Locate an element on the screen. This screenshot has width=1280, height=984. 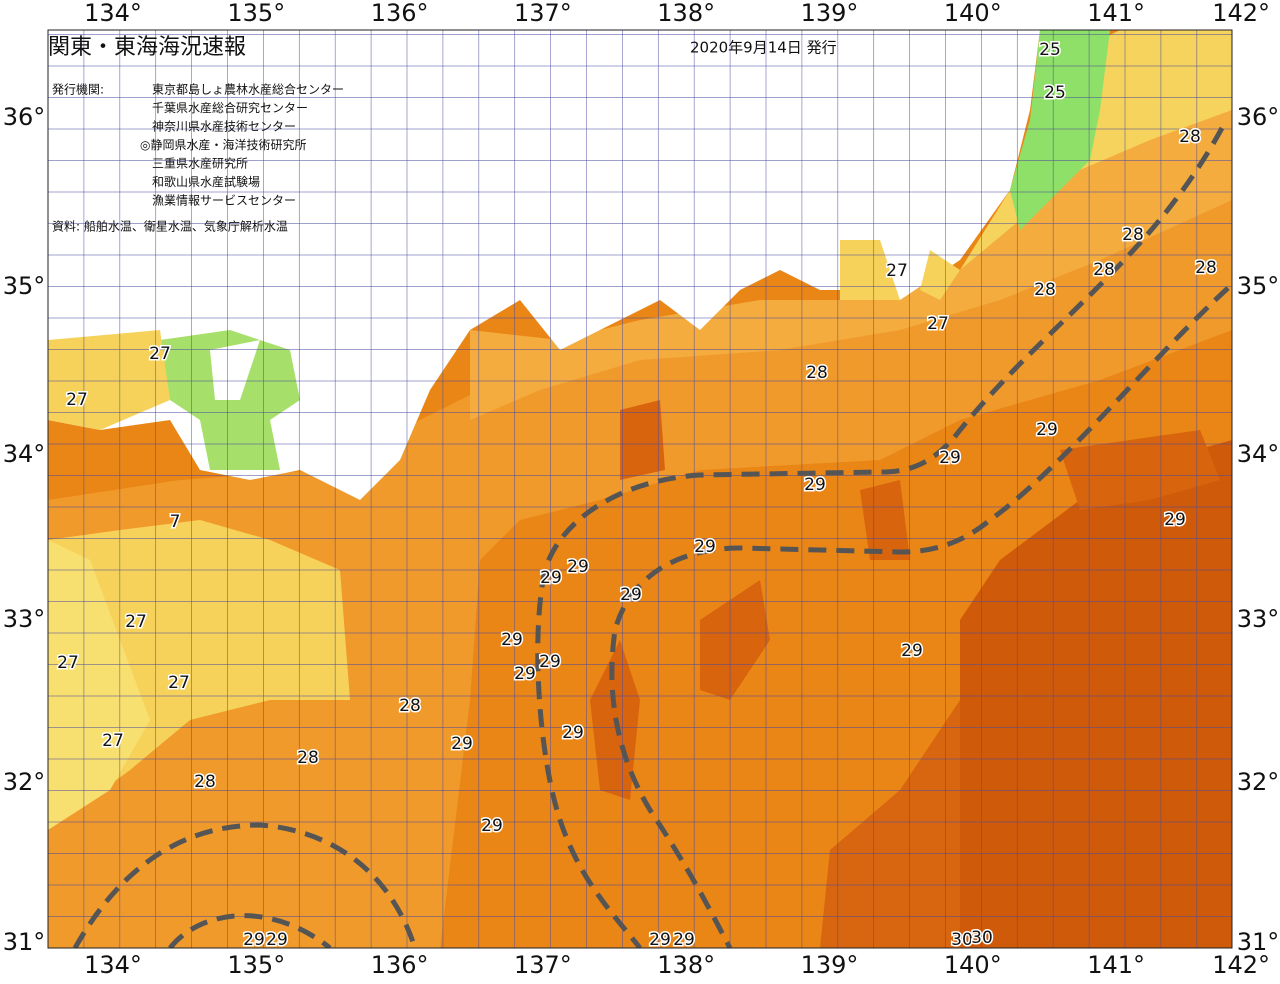
bay-zone is located at coordinates (1060, 130).